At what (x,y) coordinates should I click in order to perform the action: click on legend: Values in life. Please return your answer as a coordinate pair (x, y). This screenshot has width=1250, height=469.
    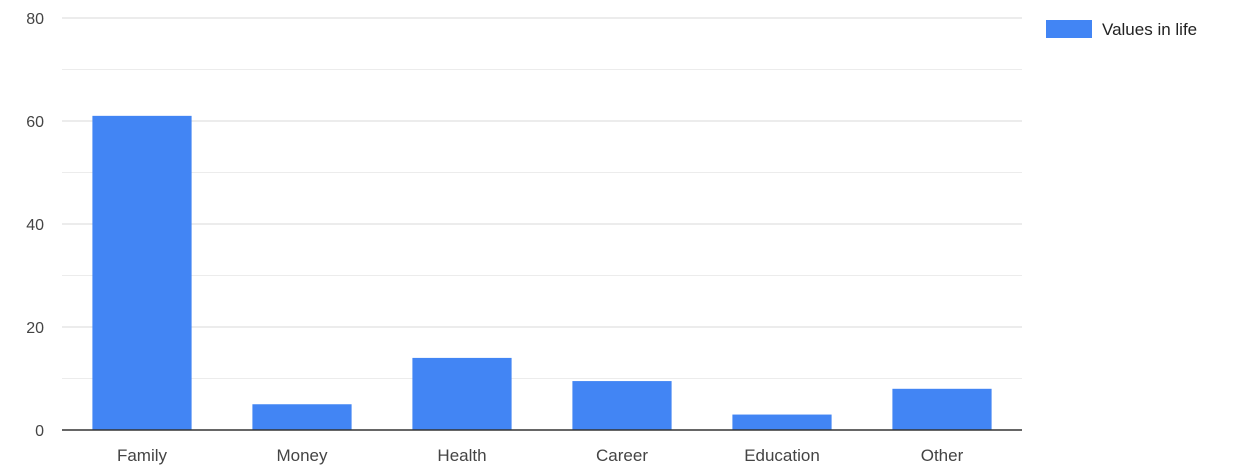
    Looking at the image, I should click on (1121, 29).